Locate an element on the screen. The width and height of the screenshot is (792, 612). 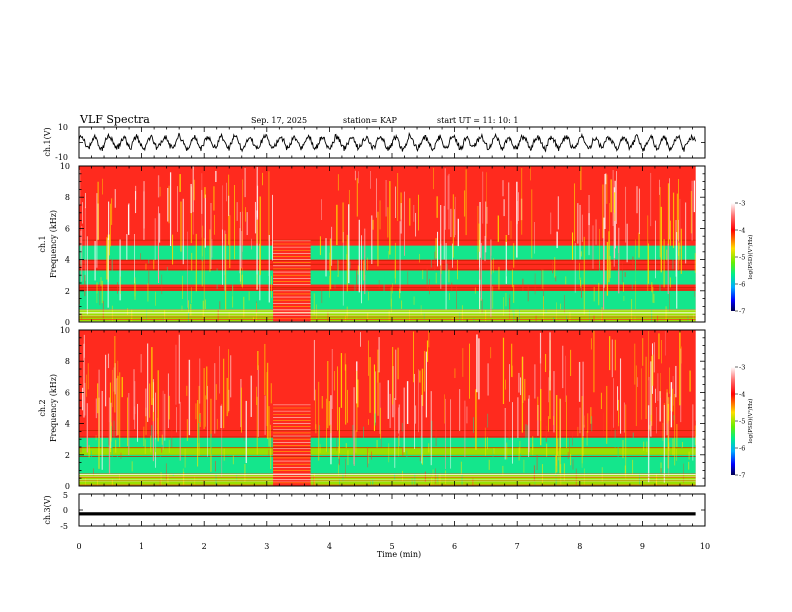
ch3-waveform-band is located at coordinates (387, 514).